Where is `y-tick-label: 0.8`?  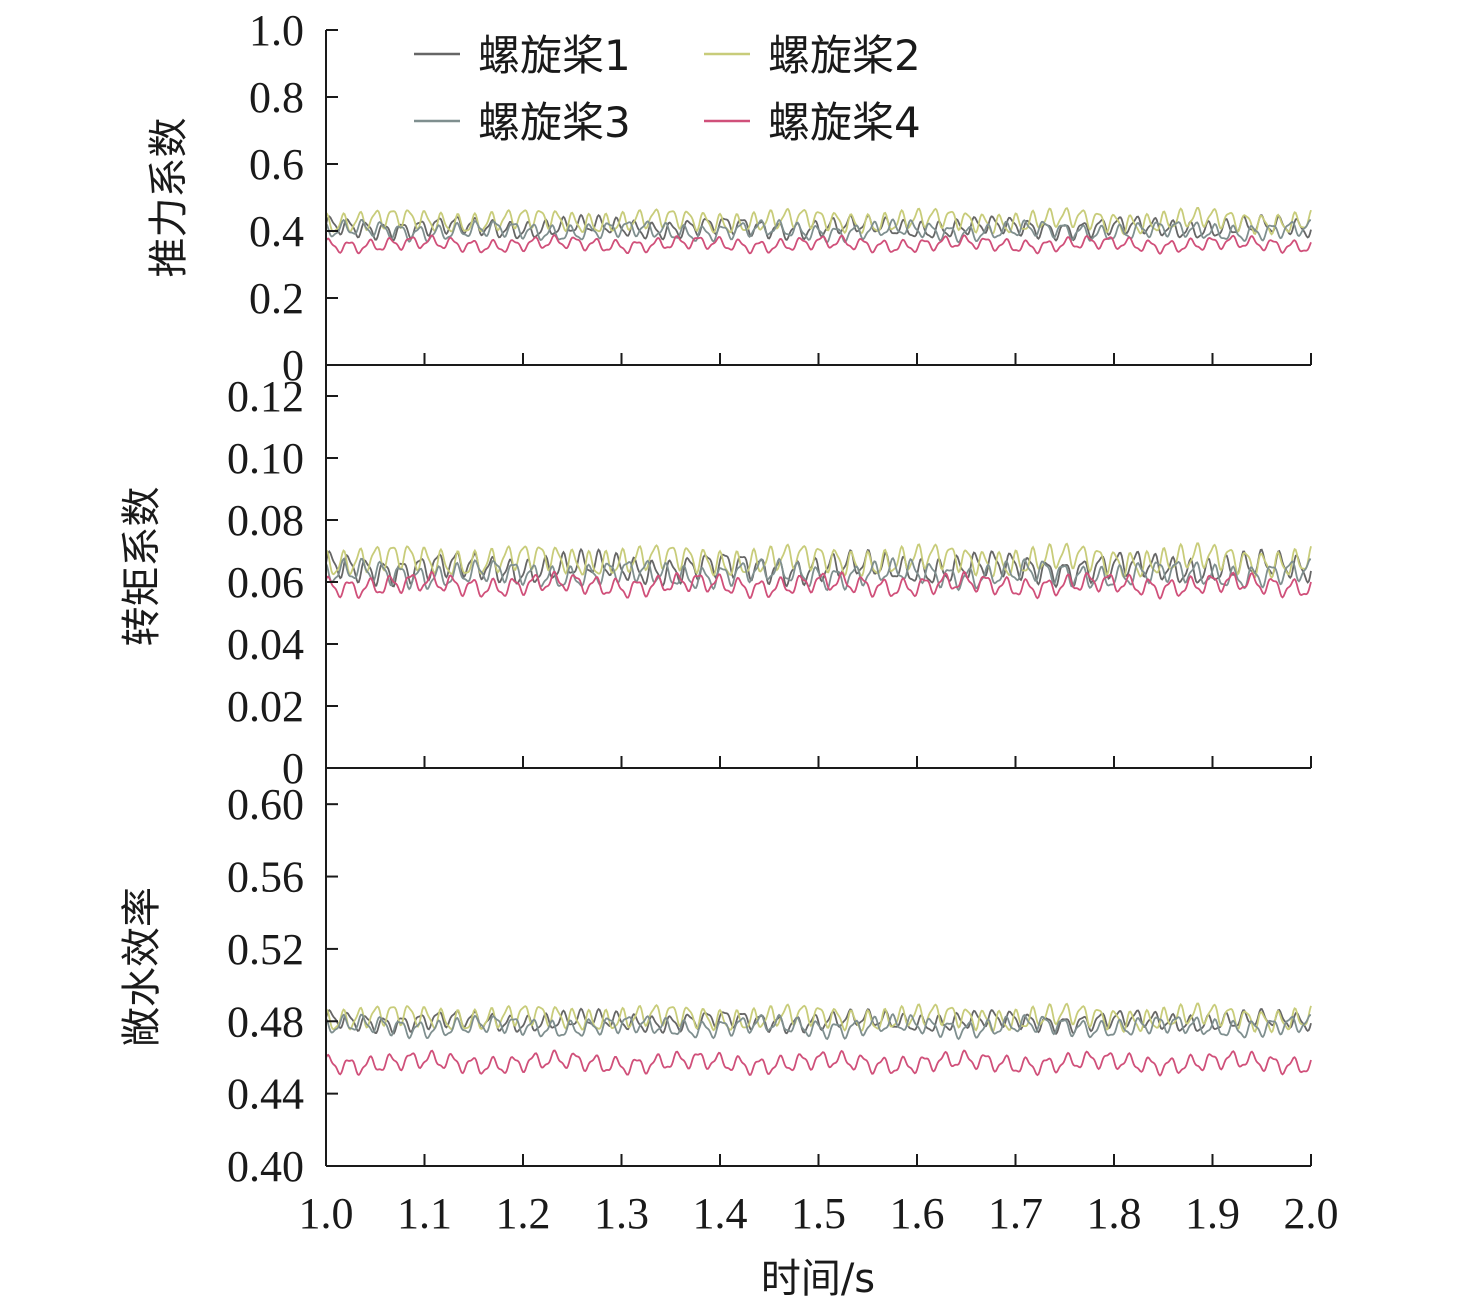
y-tick-label: 0.8 is located at coordinates (276, 97).